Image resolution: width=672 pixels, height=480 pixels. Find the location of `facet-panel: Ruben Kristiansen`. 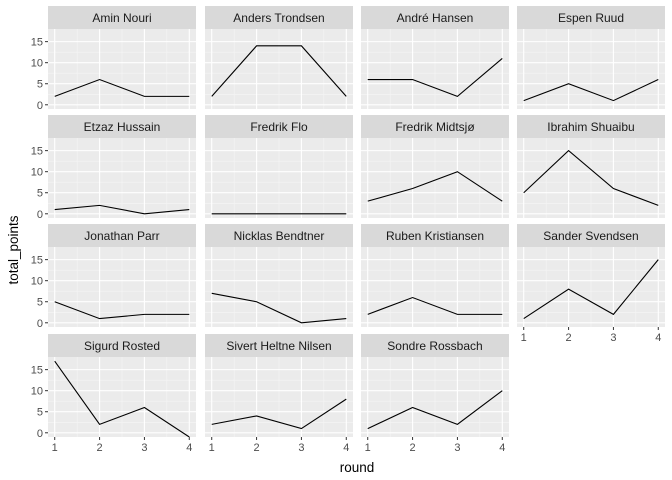

facet-panel: Ruben Kristiansen is located at coordinates (435, 275).